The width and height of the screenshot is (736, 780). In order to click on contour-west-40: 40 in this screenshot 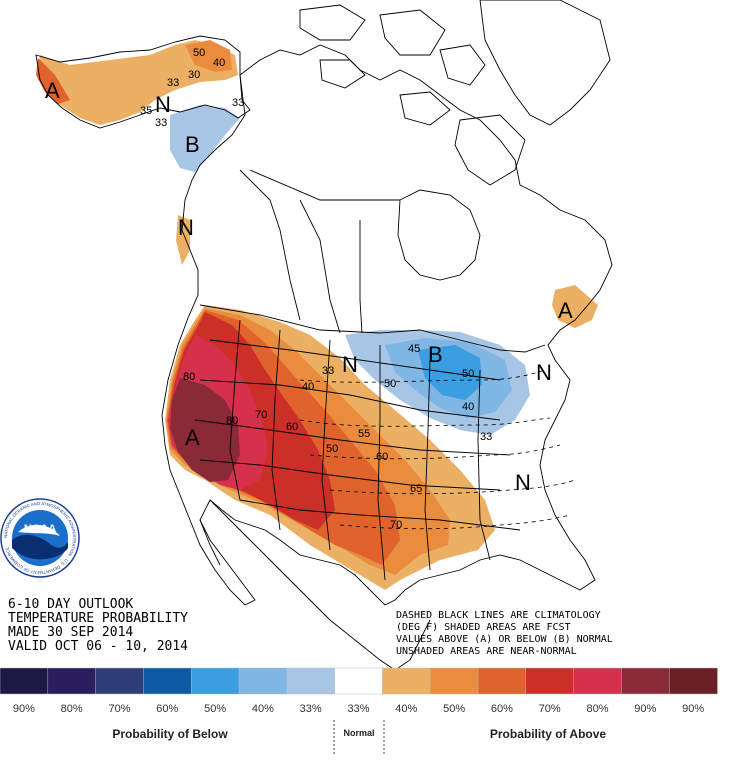, I will do `click(308, 387)`.